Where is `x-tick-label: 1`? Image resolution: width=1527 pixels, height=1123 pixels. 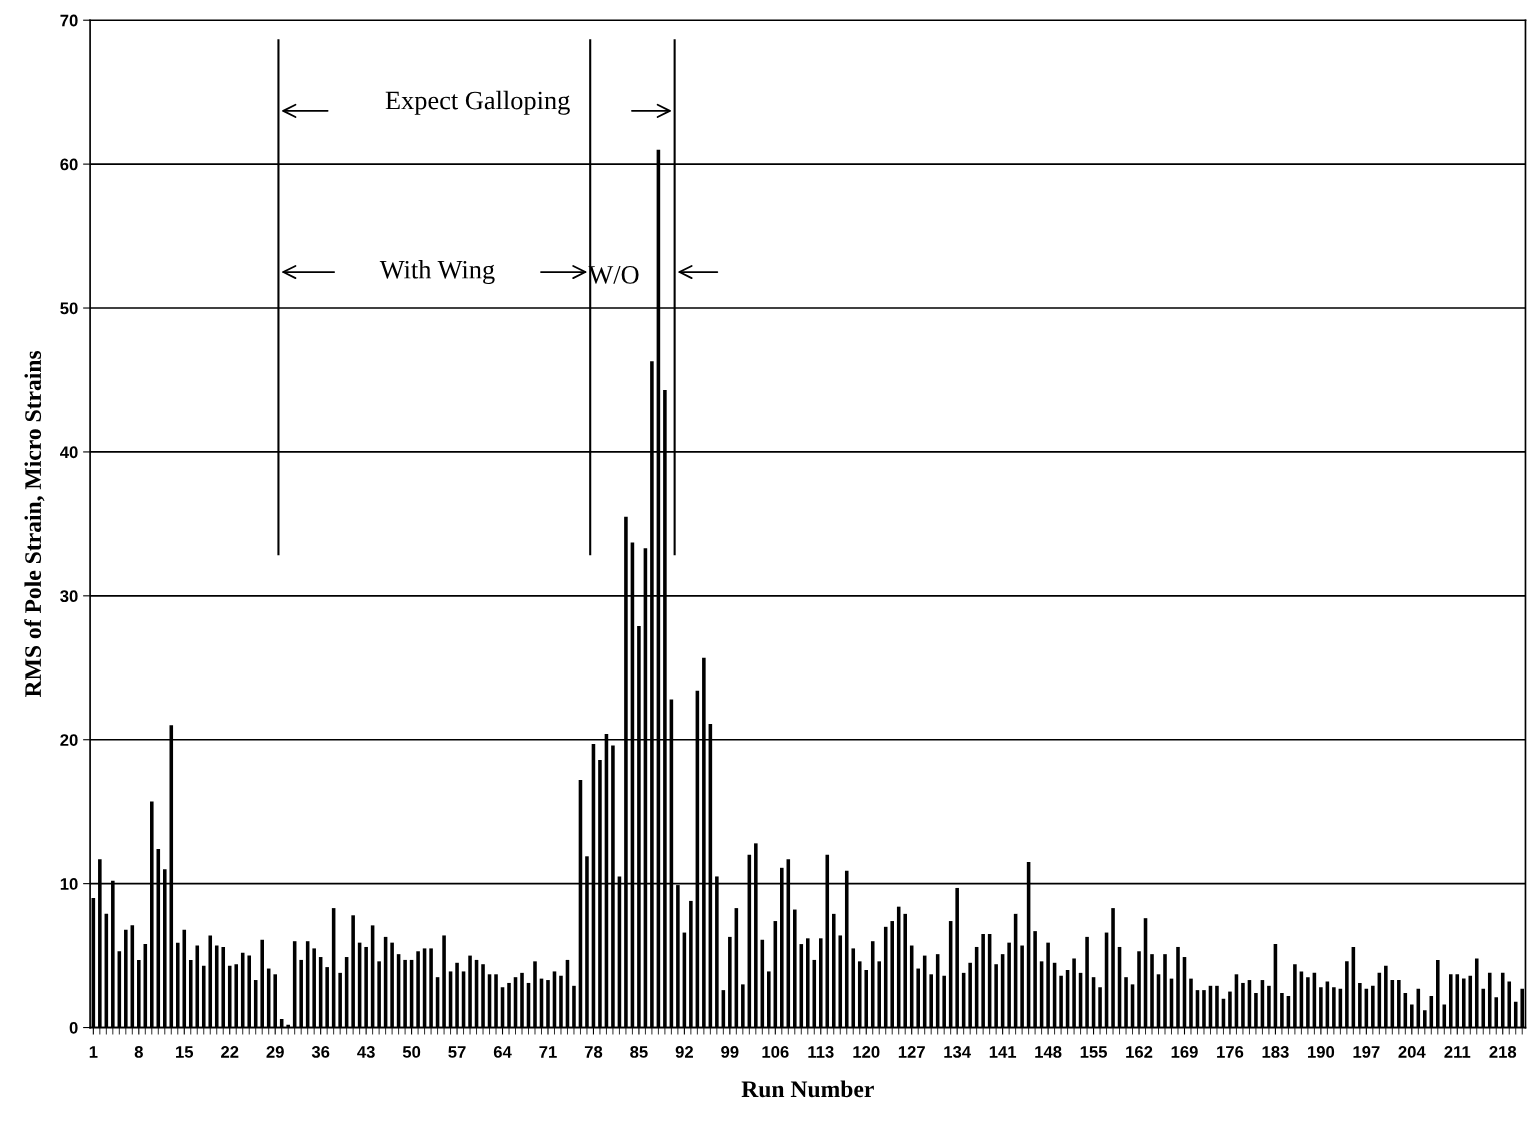
x-tick-label: 1 is located at coordinates (93, 1052).